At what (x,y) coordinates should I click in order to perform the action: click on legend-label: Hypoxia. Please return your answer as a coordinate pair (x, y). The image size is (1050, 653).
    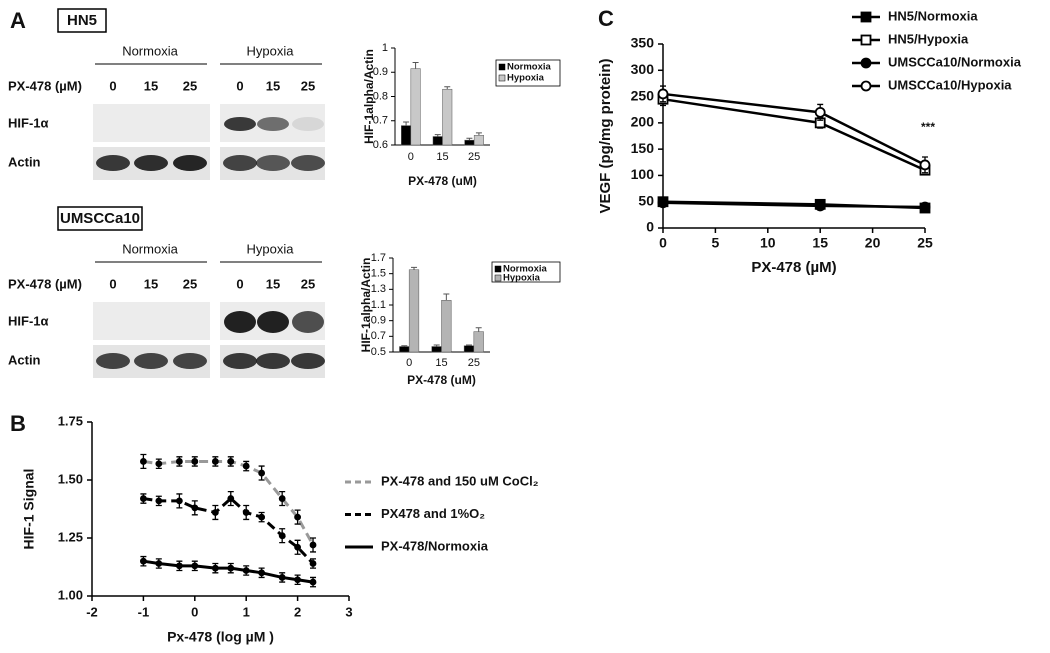
    Looking at the image, I should click on (522, 278).